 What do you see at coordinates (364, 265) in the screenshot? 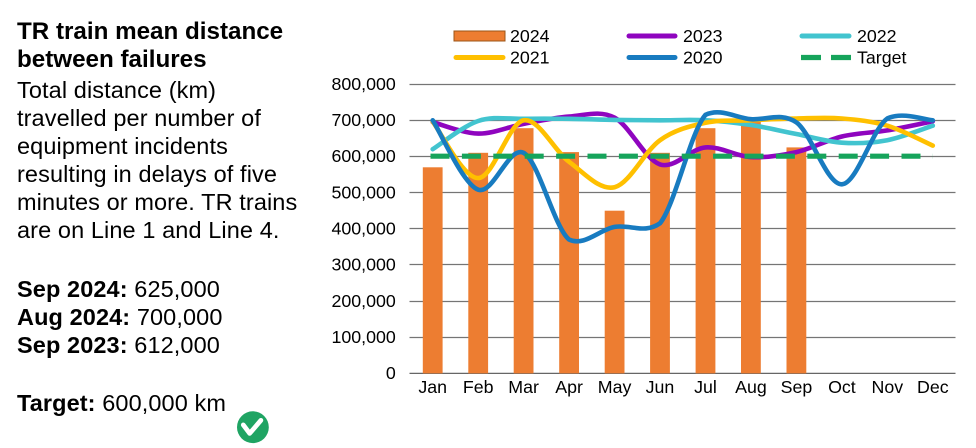
I see `svg-text: 300,000` at bounding box center [364, 265].